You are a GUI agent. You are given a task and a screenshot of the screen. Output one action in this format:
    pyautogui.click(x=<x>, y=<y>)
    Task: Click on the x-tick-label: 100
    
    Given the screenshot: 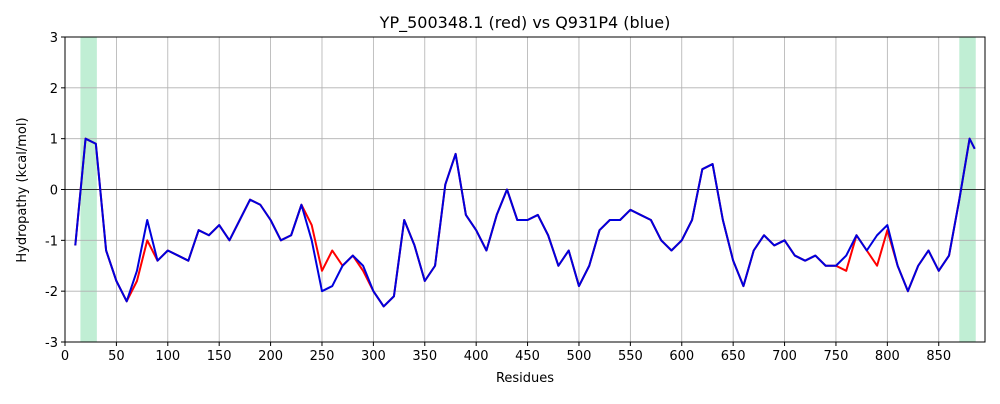 What is the action you would take?
    pyautogui.click(x=167, y=356)
    